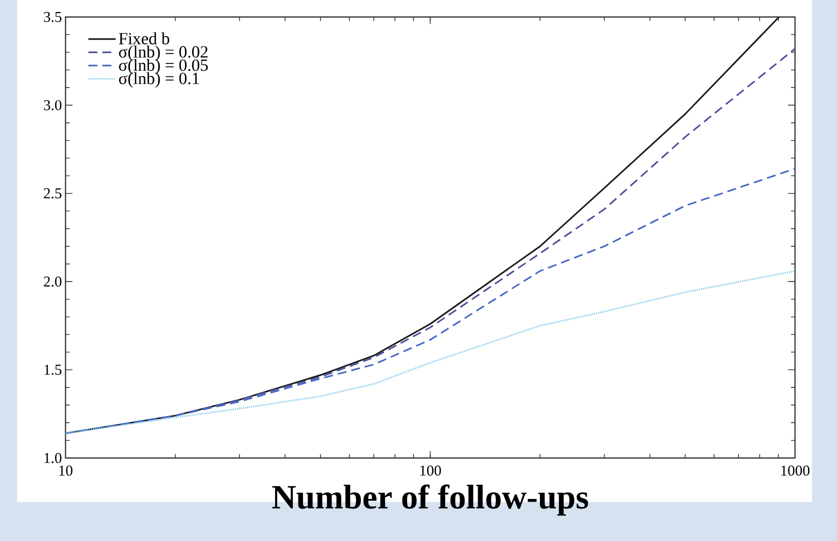 This screenshot has height=541, width=837. I want to click on y-tick-label: 2.0, so click(53, 281).